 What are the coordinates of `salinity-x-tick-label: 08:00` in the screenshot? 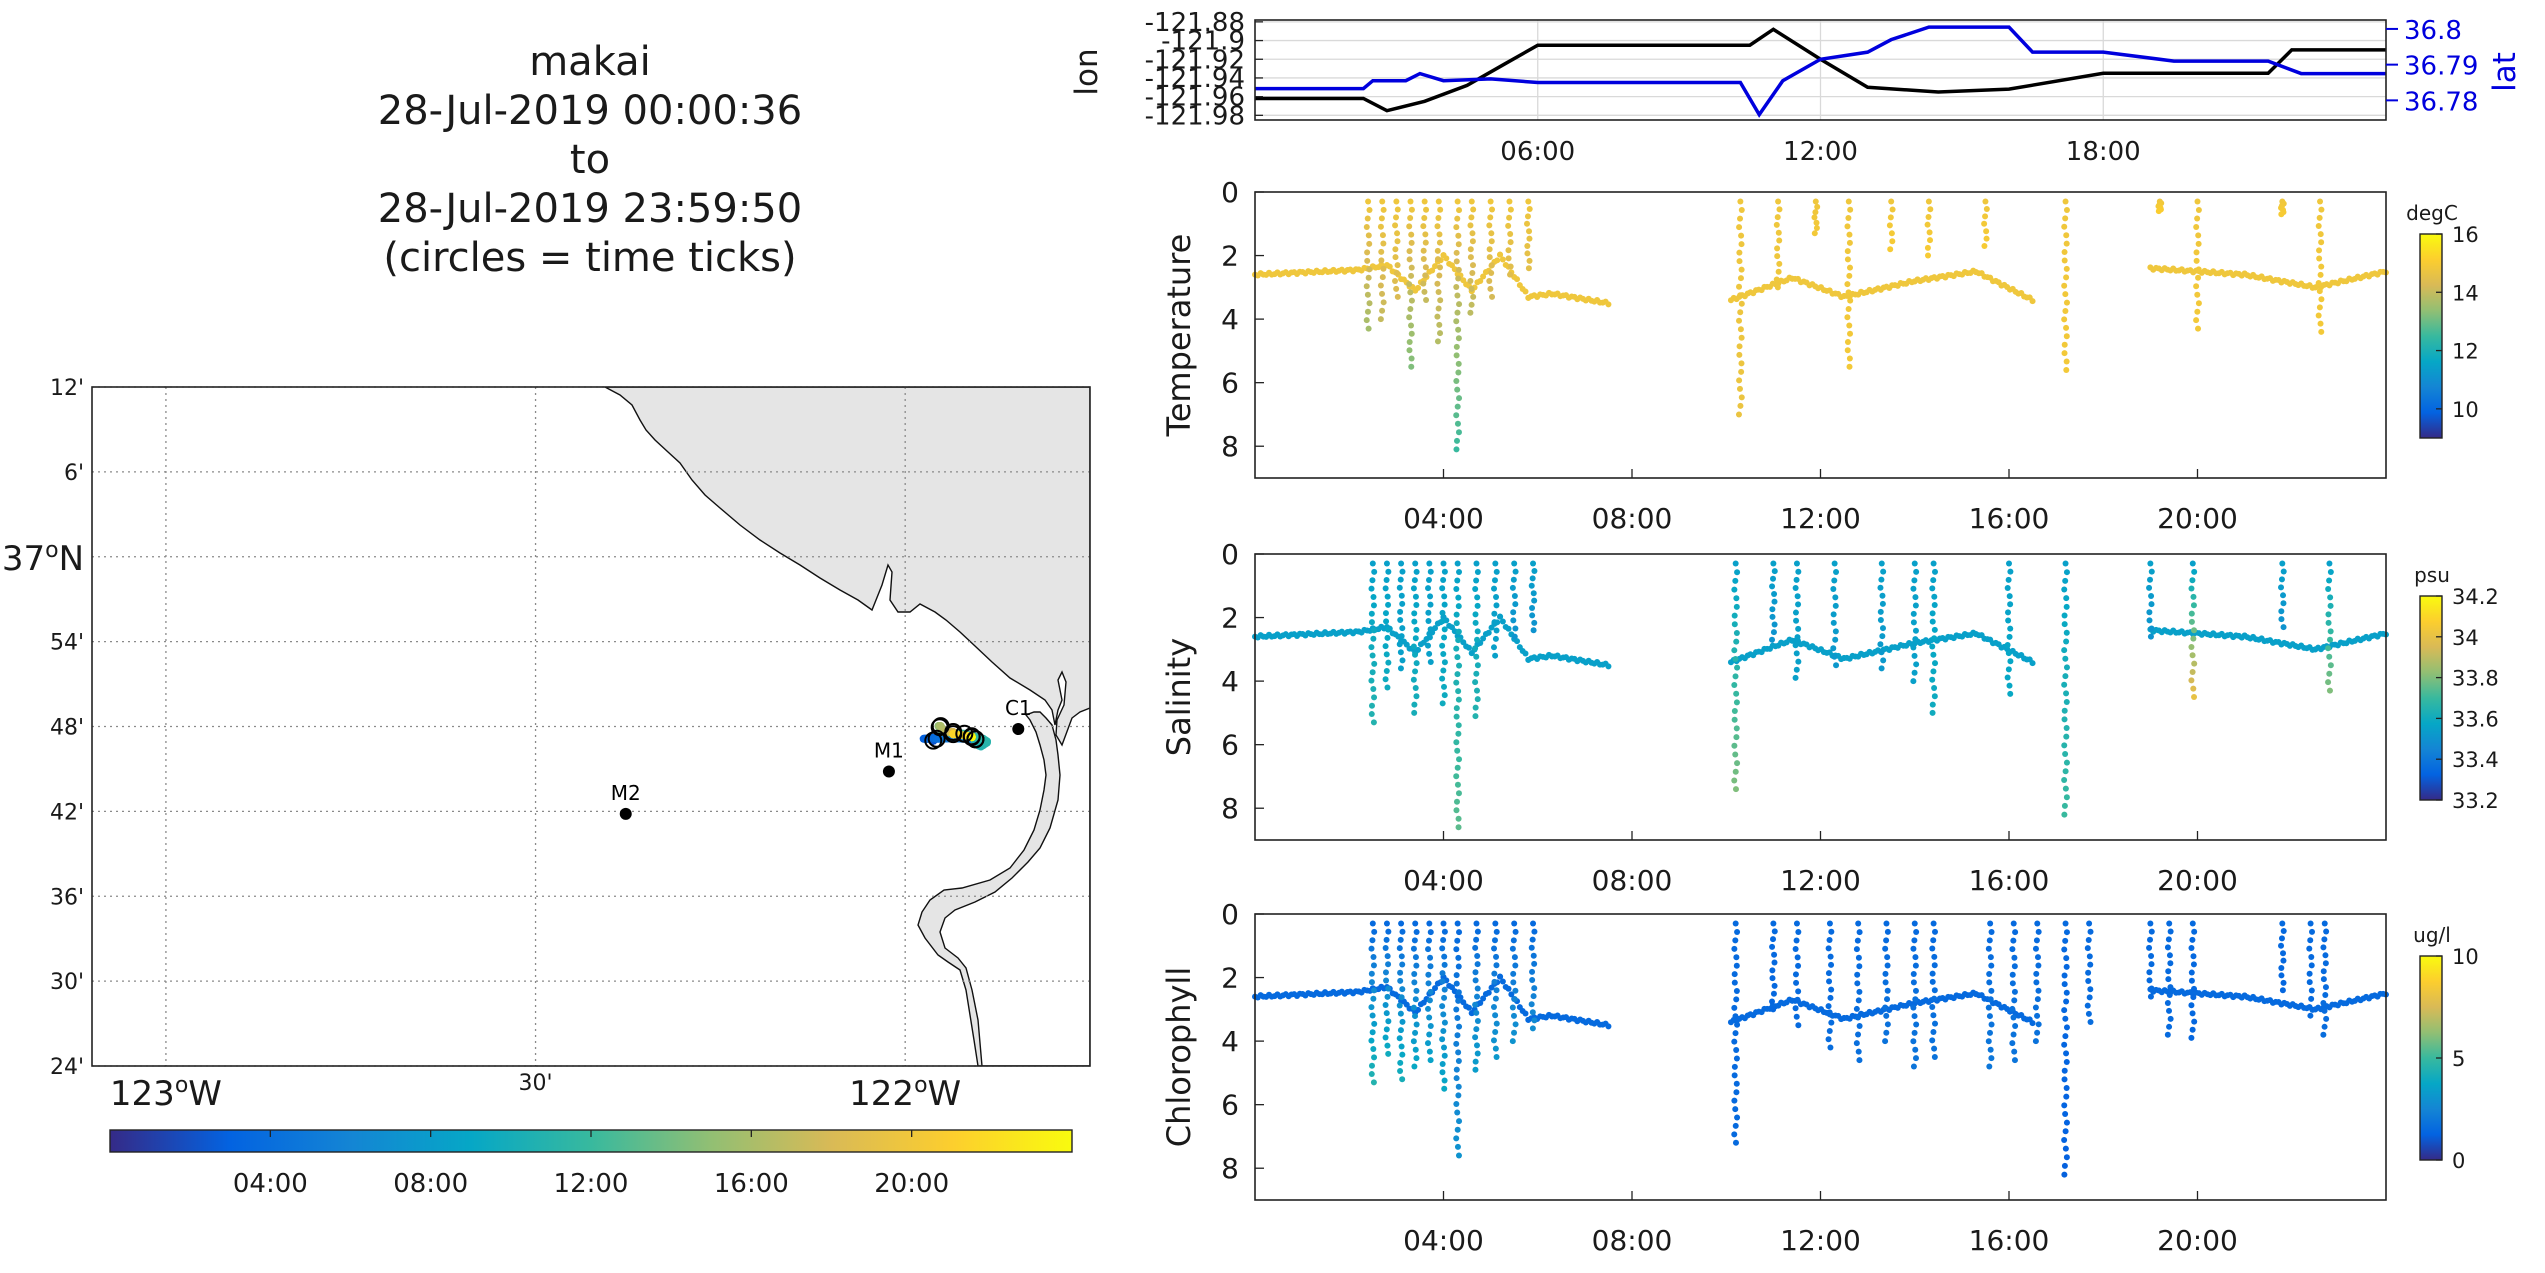 It's located at (1632, 880).